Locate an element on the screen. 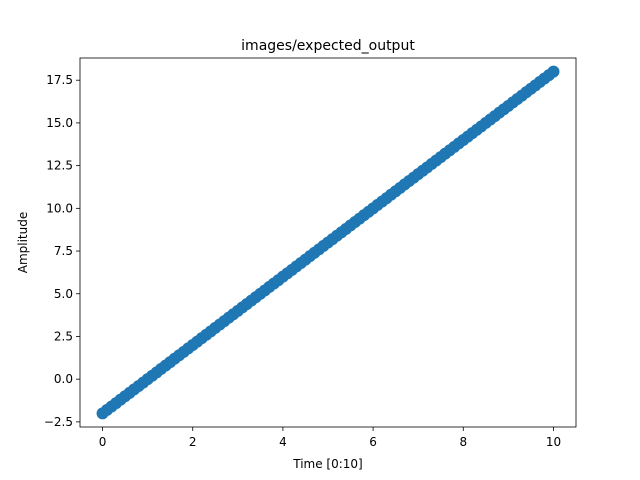 The image size is (640, 480). y-axis-label: Amplitude is located at coordinates (23, 243).